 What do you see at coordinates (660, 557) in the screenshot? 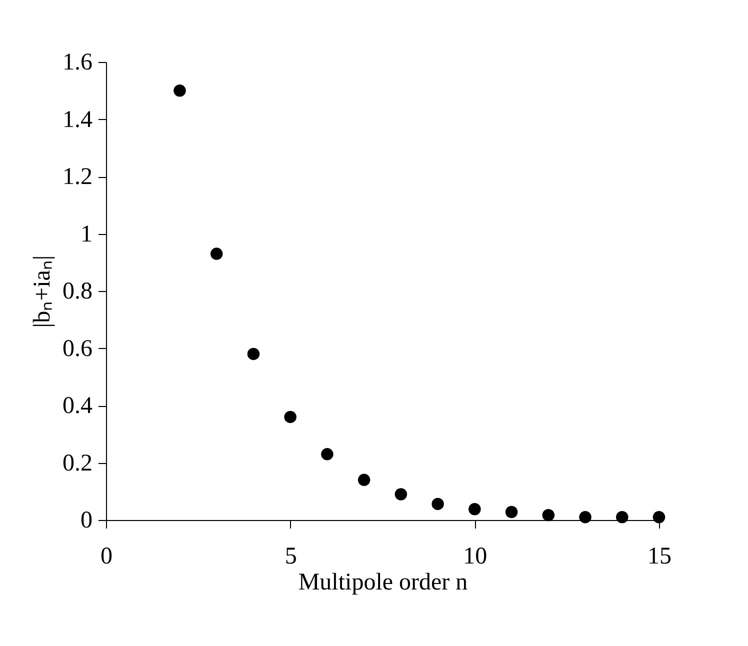
I see `x-tick-label: 15` at bounding box center [660, 557].